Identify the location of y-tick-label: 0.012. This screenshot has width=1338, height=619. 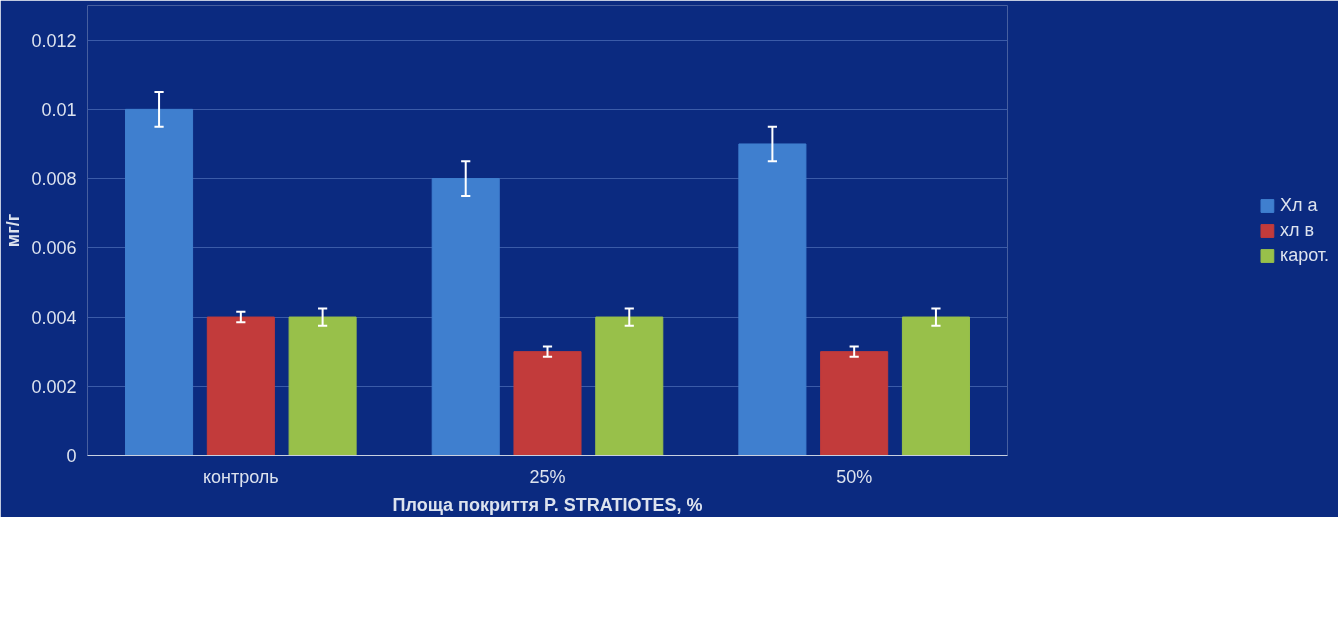
(54, 40).